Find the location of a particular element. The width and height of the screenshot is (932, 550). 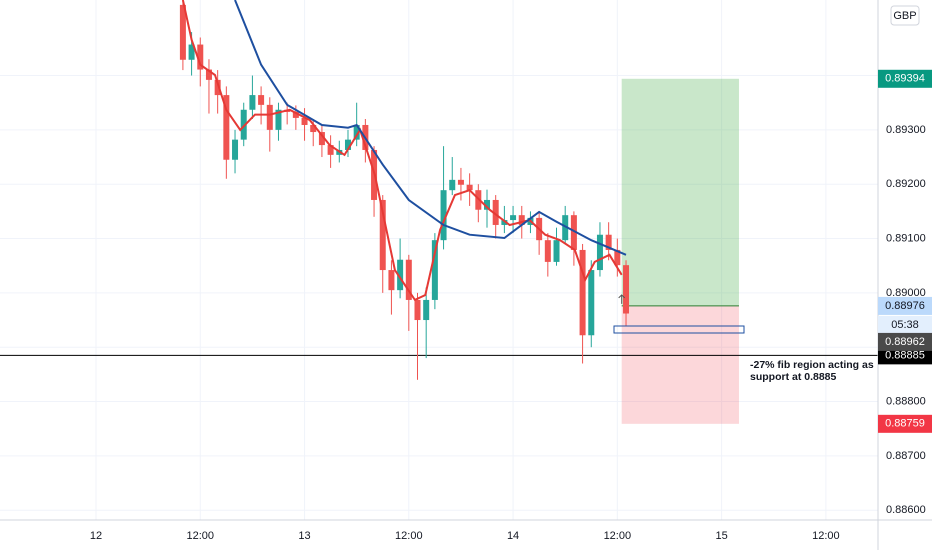

currency-badge: GBP is located at coordinates (904, 16).